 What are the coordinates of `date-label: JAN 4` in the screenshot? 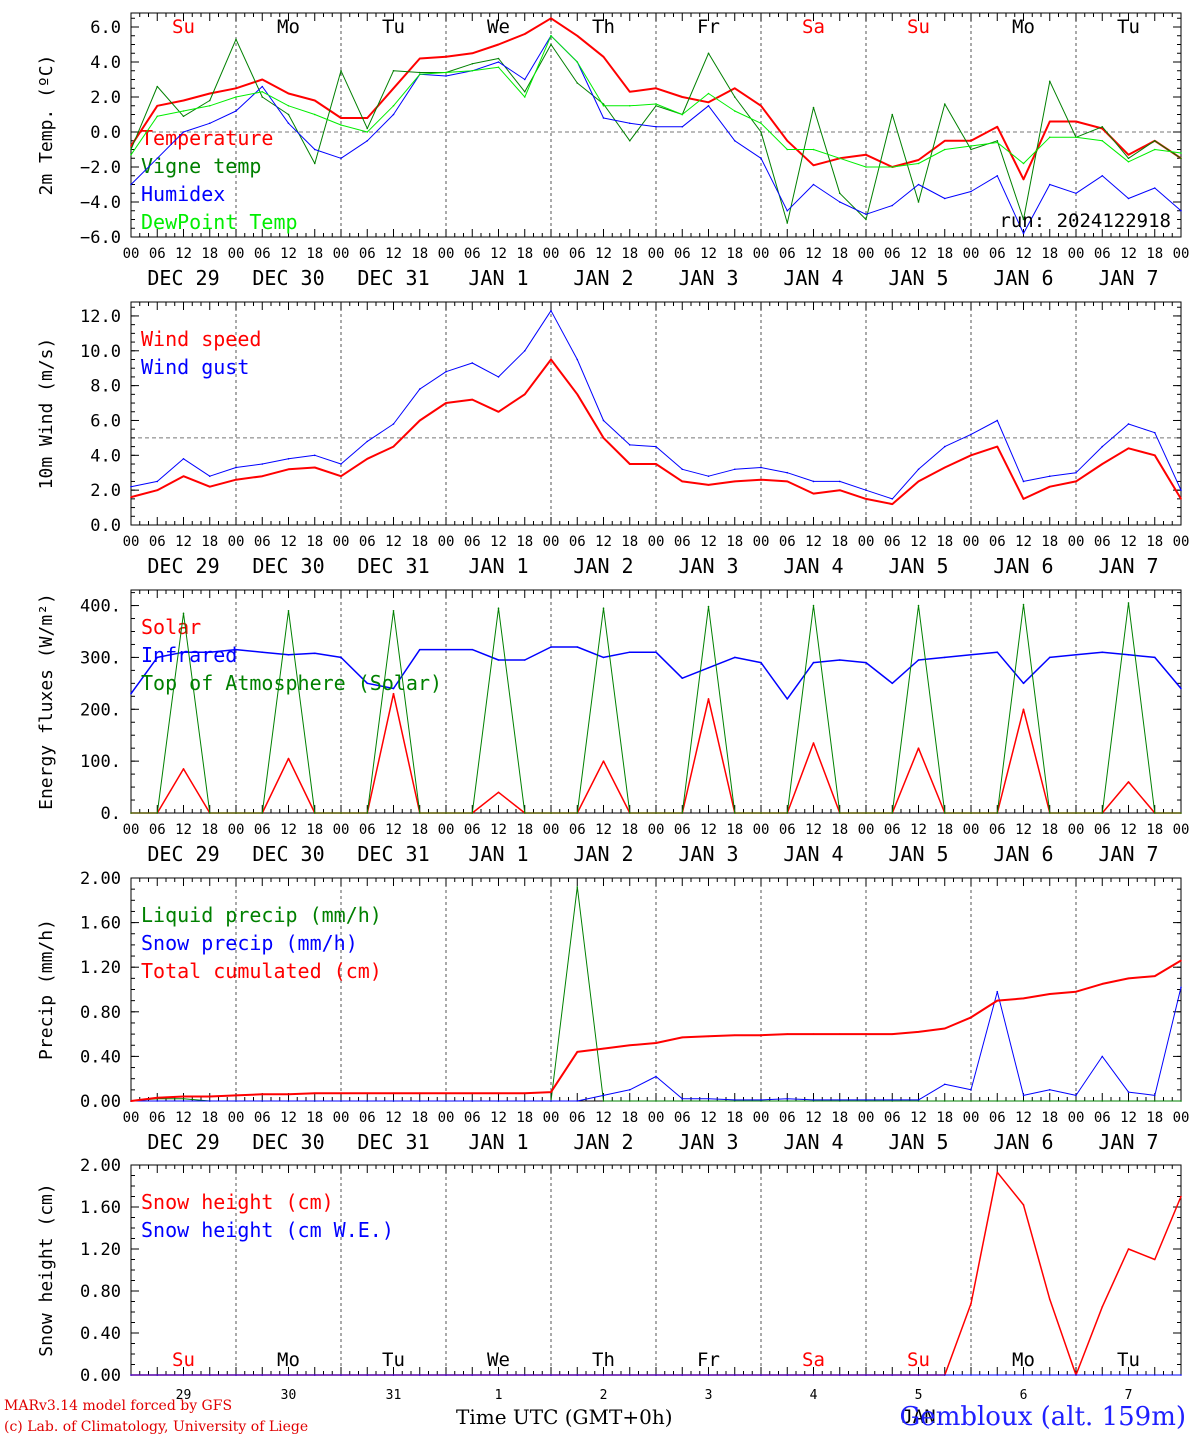 It's located at (813, 1142).